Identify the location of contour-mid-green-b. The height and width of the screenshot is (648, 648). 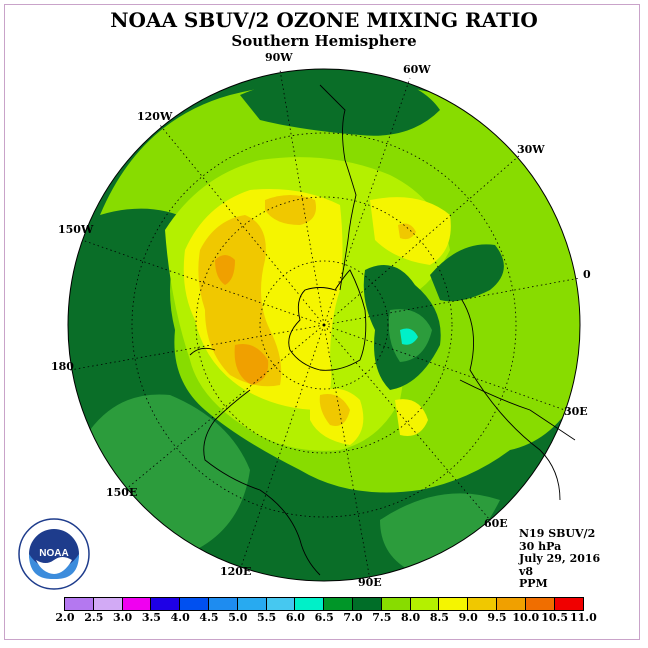
(440, 534).